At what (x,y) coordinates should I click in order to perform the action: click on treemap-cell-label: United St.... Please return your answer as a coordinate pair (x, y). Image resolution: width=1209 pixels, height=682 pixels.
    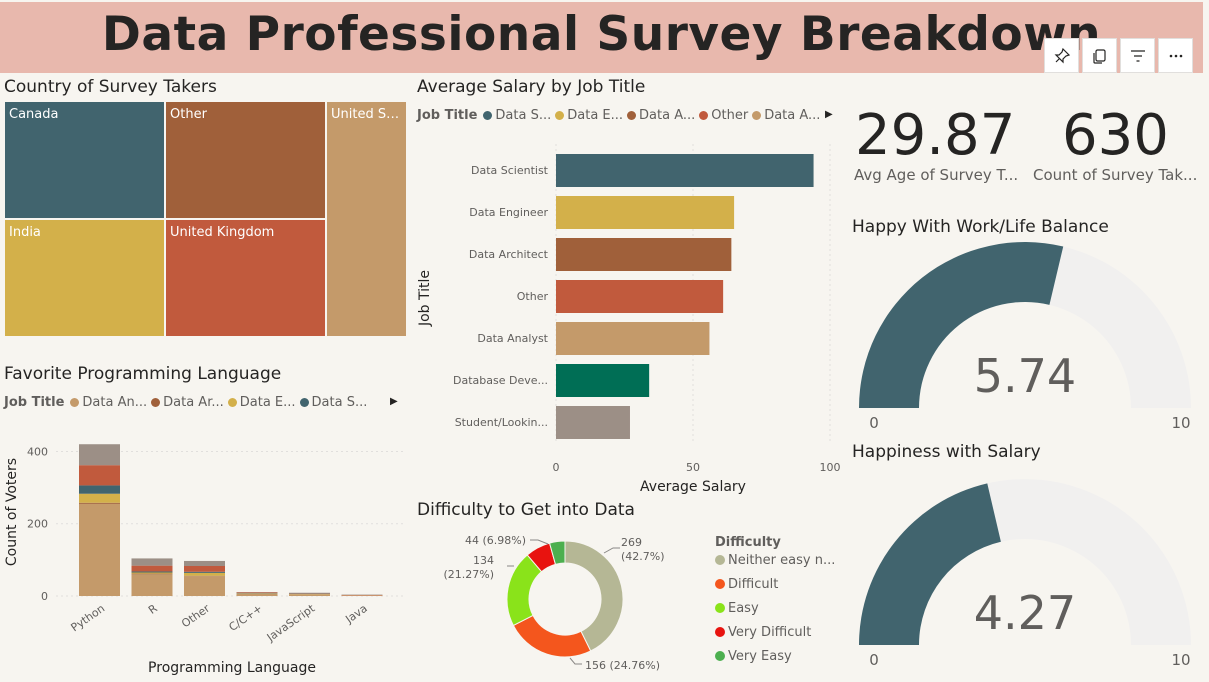
    Looking at the image, I should click on (367, 114).